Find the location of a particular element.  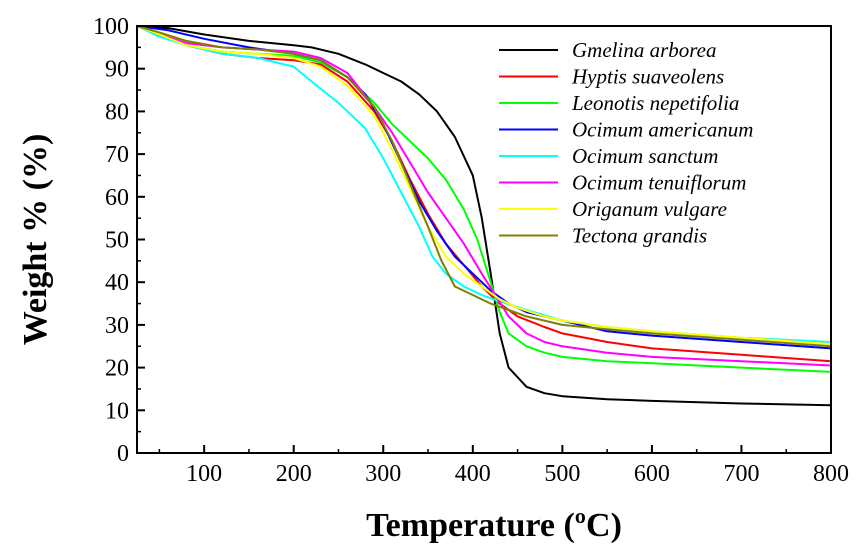

legend-label-2: Leonotis nepetifolia is located at coordinates (655, 103).